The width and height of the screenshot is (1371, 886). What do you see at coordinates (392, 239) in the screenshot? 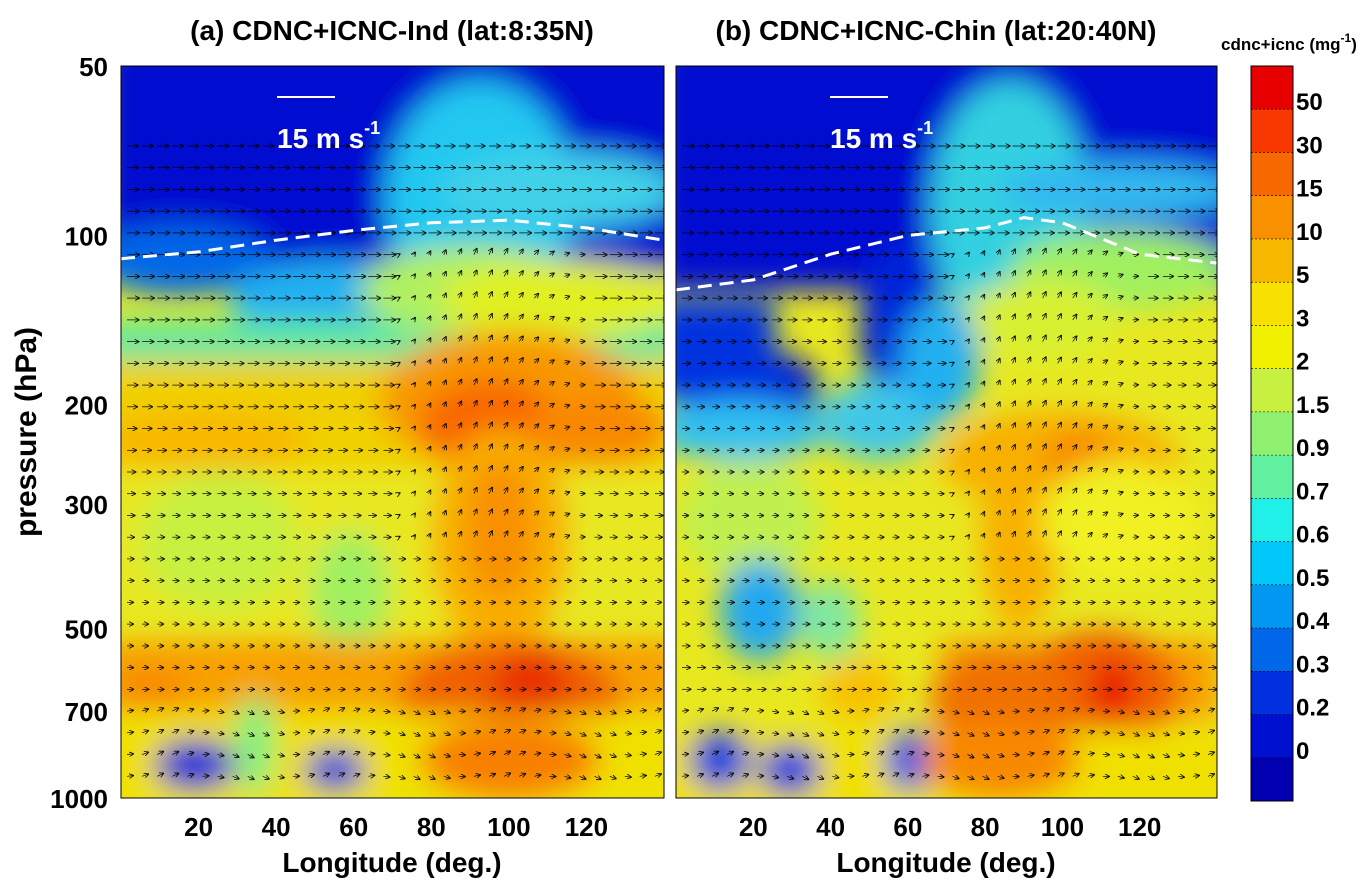
I see `panel-a-tropopause-line` at bounding box center [392, 239].